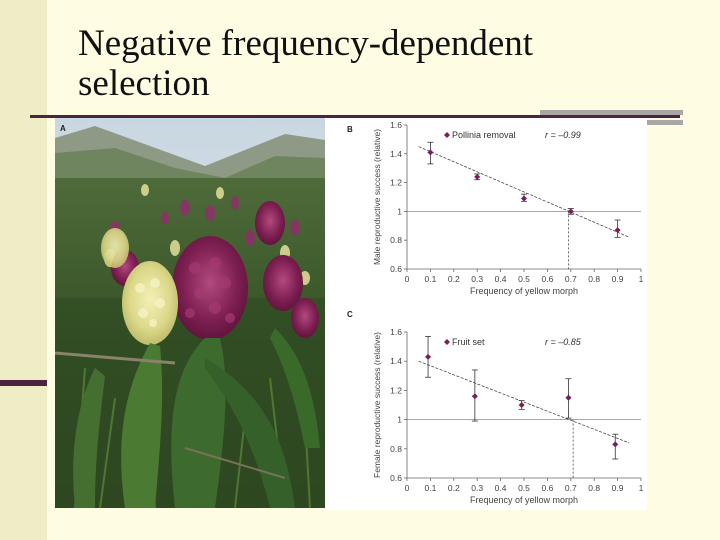 This screenshot has width=720, height=540. What do you see at coordinates (641, 279) in the screenshot?
I see `panel-b-x-tick-label: 1` at bounding box center [641, 279].